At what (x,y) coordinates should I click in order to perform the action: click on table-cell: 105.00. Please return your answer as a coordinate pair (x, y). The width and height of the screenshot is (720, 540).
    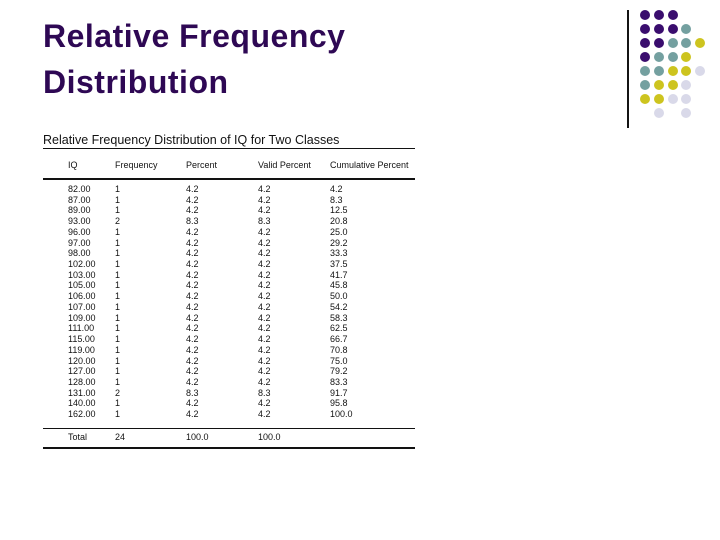
    Looking at the image, I should click on (82, 285).